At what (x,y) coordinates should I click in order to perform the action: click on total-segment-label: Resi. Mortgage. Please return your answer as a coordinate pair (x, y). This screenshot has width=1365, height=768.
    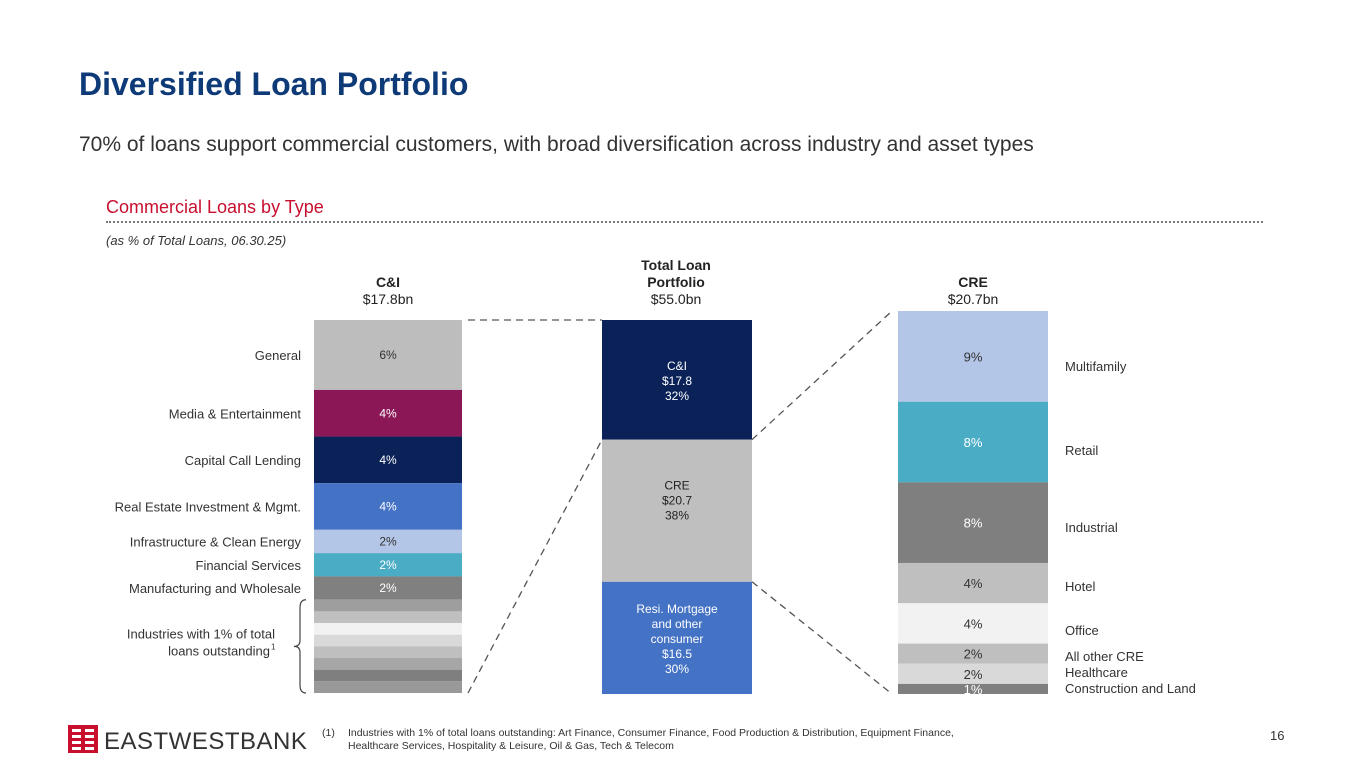
    Looking at the image, I should click on (677, 609).